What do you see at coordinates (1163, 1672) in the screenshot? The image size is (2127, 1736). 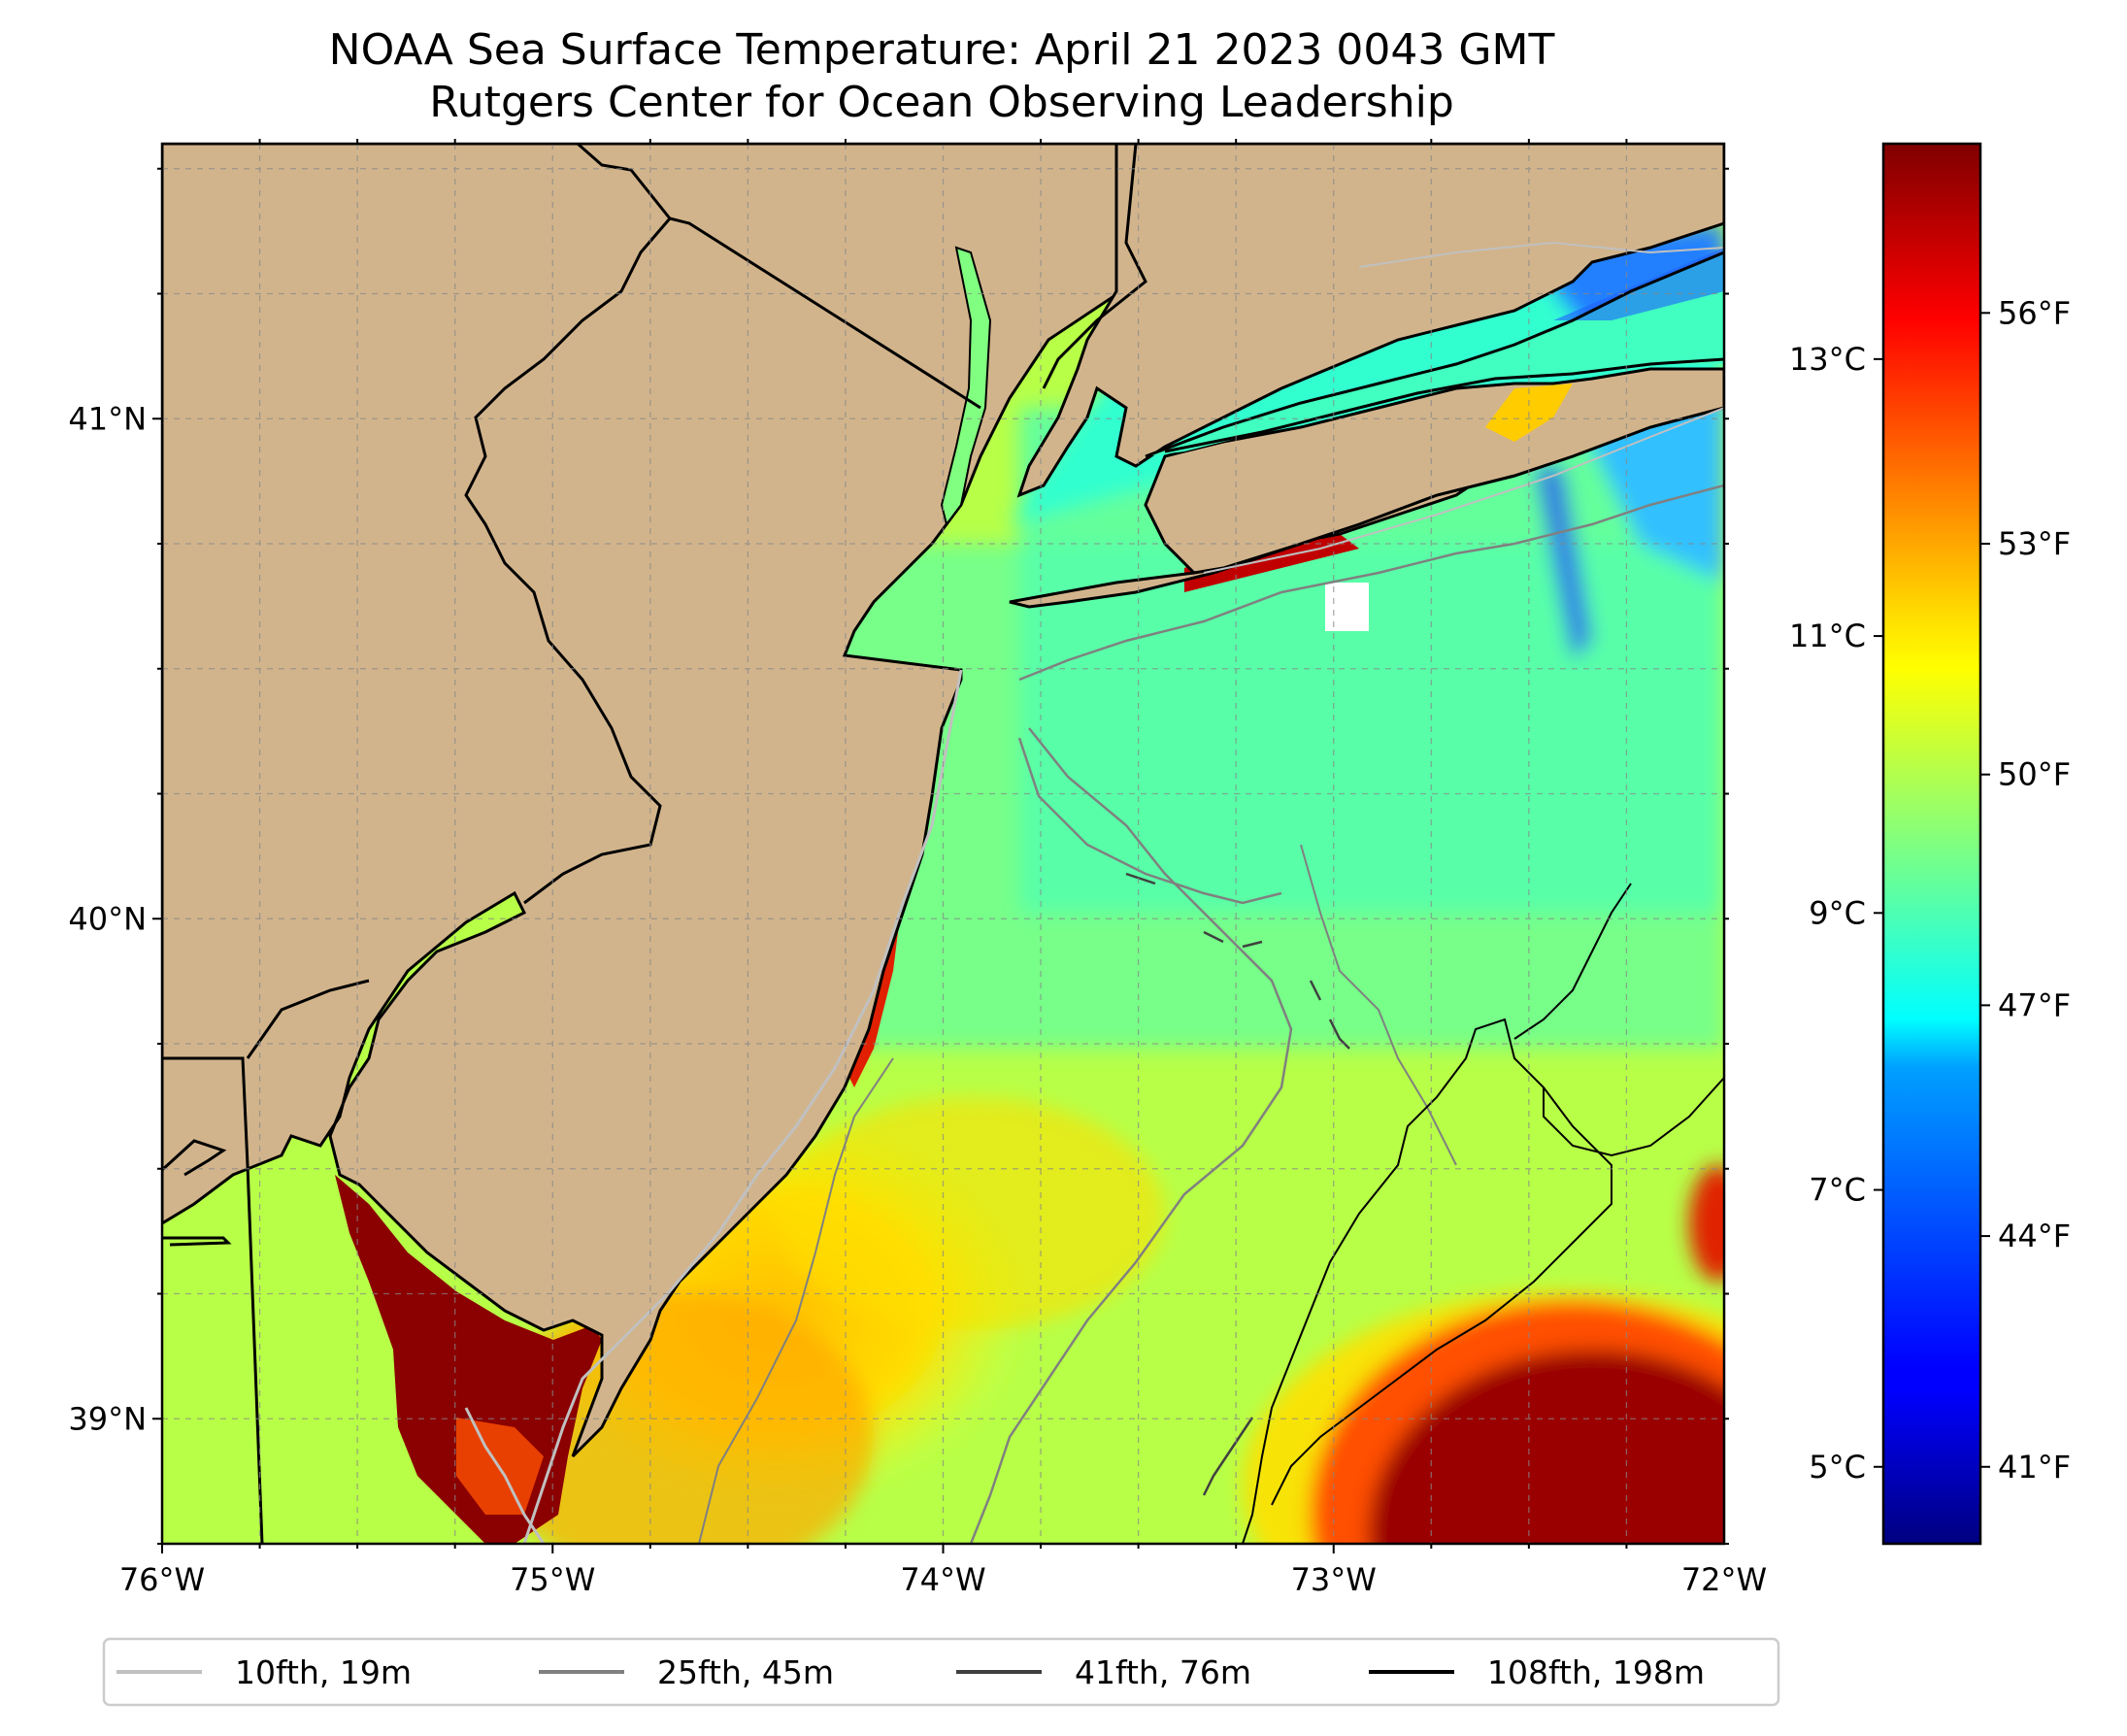 I see `legend-label: 41fth, 76m` at bounding box center [1163, 1672].